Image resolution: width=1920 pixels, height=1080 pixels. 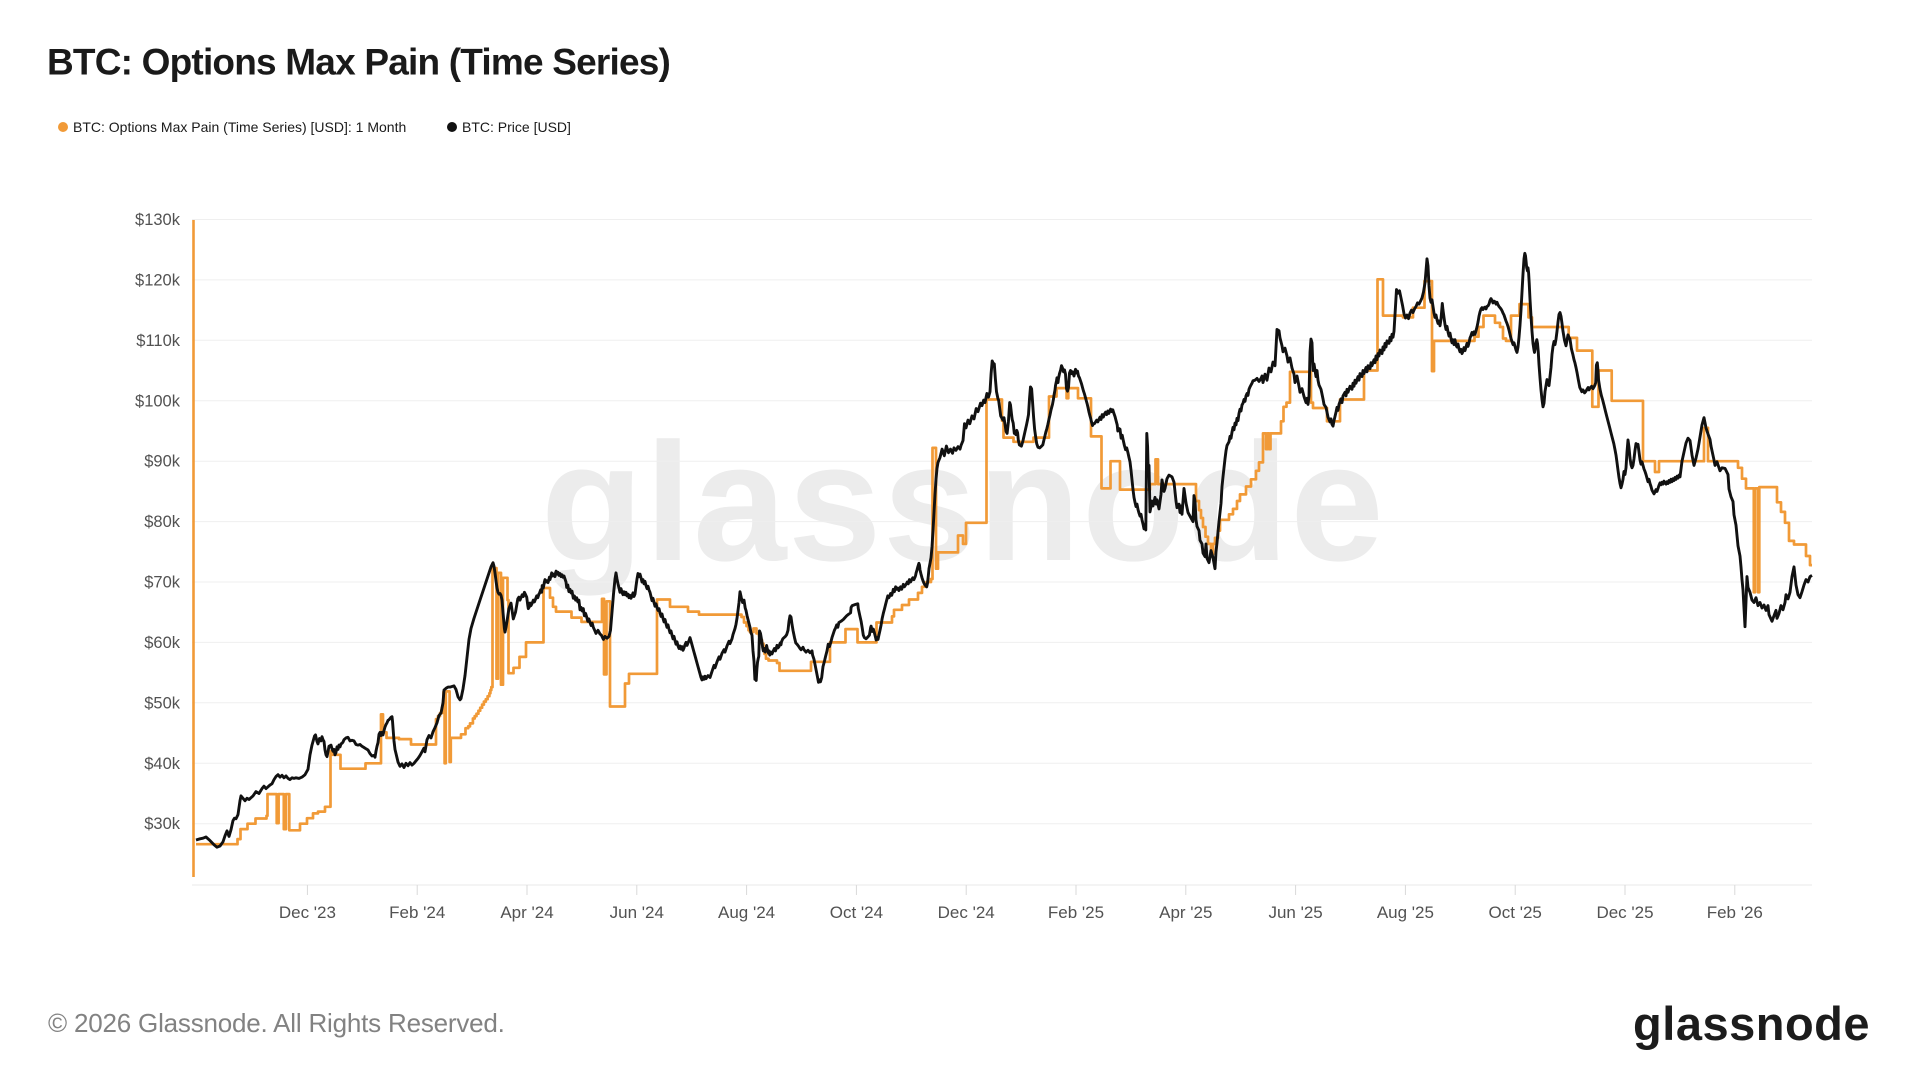 What do you see at coordinates (1624, 912) in the screenshot?
I see `svg-text: Dec '25` at bounding box center [1624, 912].